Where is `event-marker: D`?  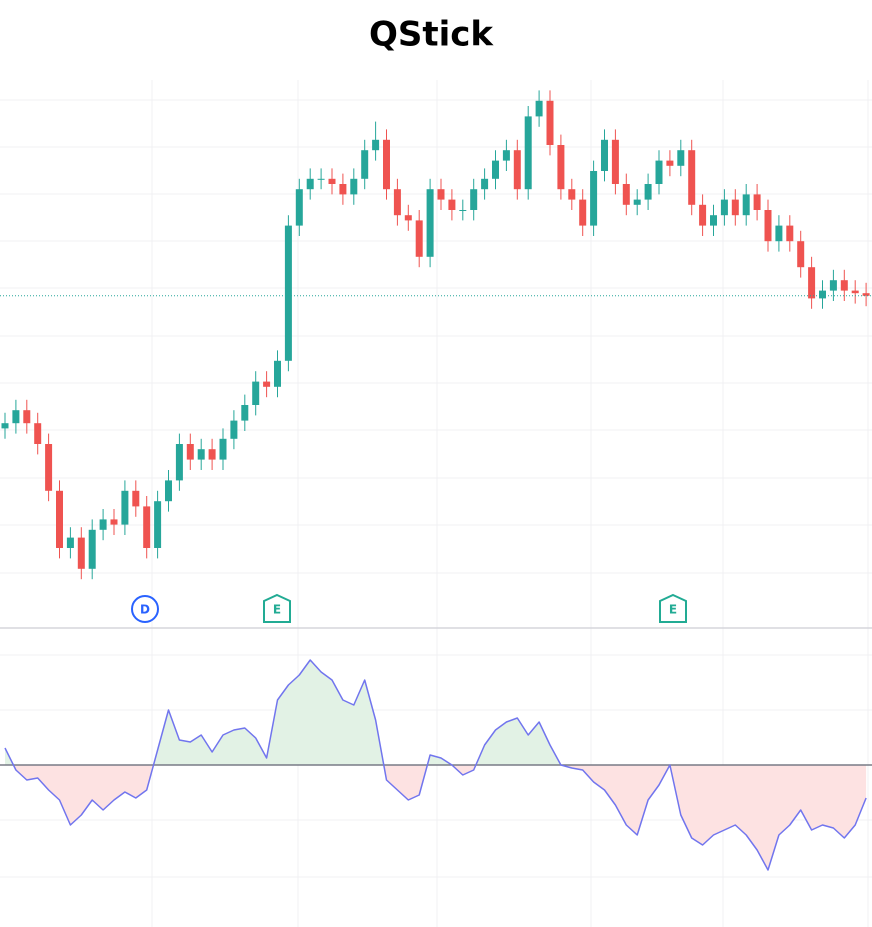 event-marker: D is located at coordinates (145, 609).